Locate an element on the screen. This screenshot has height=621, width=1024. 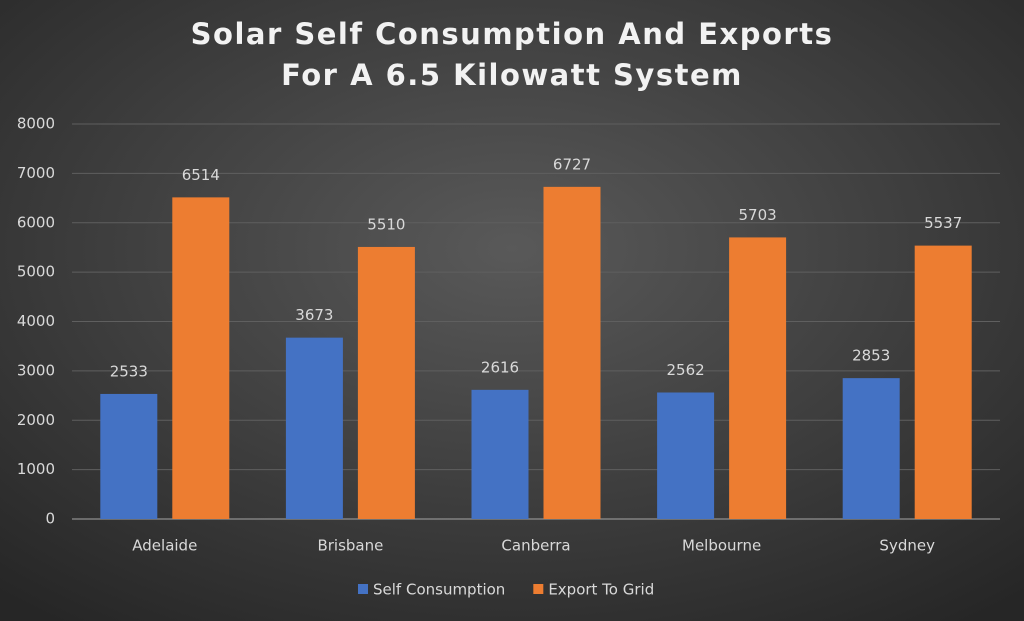
y-tick-label: 1000 is located at coordinates (36, 469).